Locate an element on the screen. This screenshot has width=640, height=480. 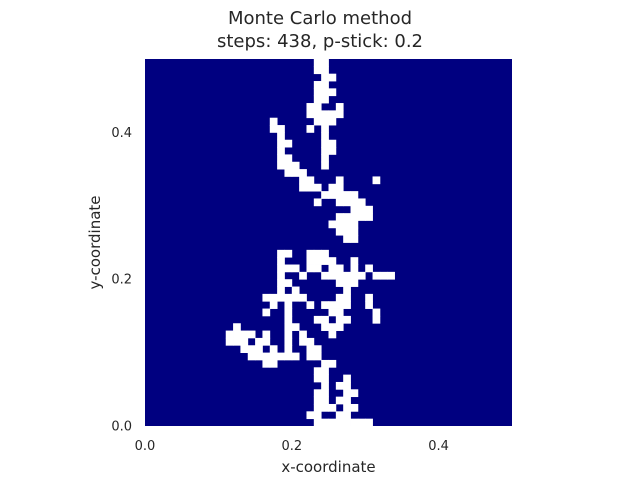
y-axis-label: y-coordinate is located at coordinates (95, 242).